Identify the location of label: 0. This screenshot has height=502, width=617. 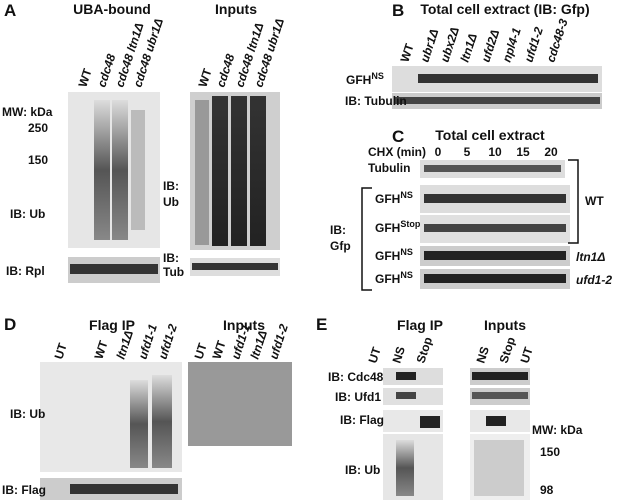
(438, 152).